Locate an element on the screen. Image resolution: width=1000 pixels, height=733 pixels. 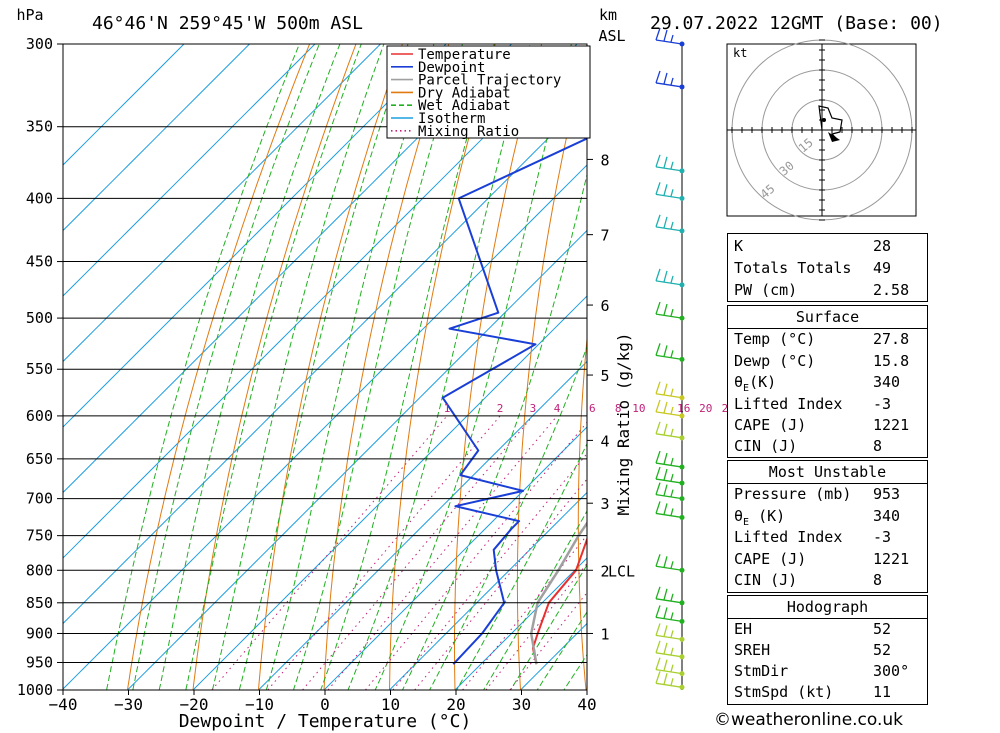
copyright-link: ©weatheronline.co.uk is located at coordinates (809, 720).